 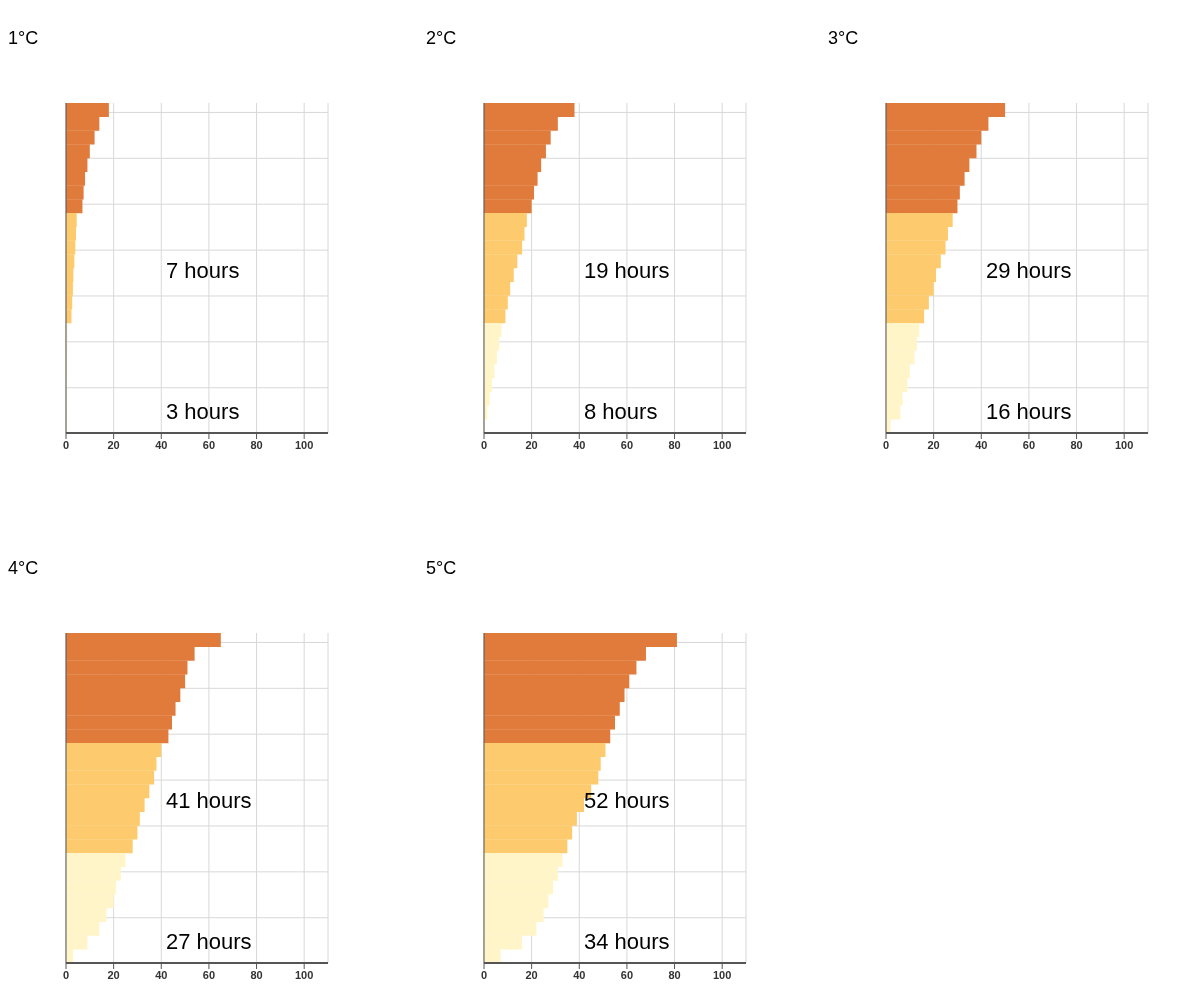 I want to click on annotation: 27 hours, so click(x=209, y=941).